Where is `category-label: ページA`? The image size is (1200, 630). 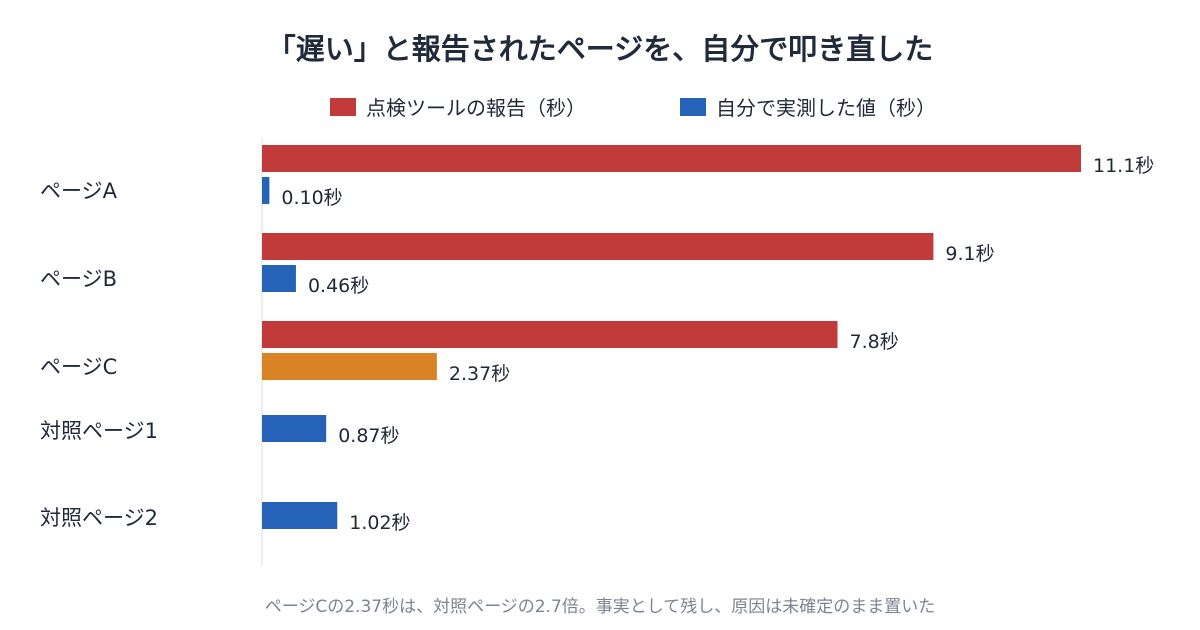 category-label: ページA is located at coordinates (79, 191).